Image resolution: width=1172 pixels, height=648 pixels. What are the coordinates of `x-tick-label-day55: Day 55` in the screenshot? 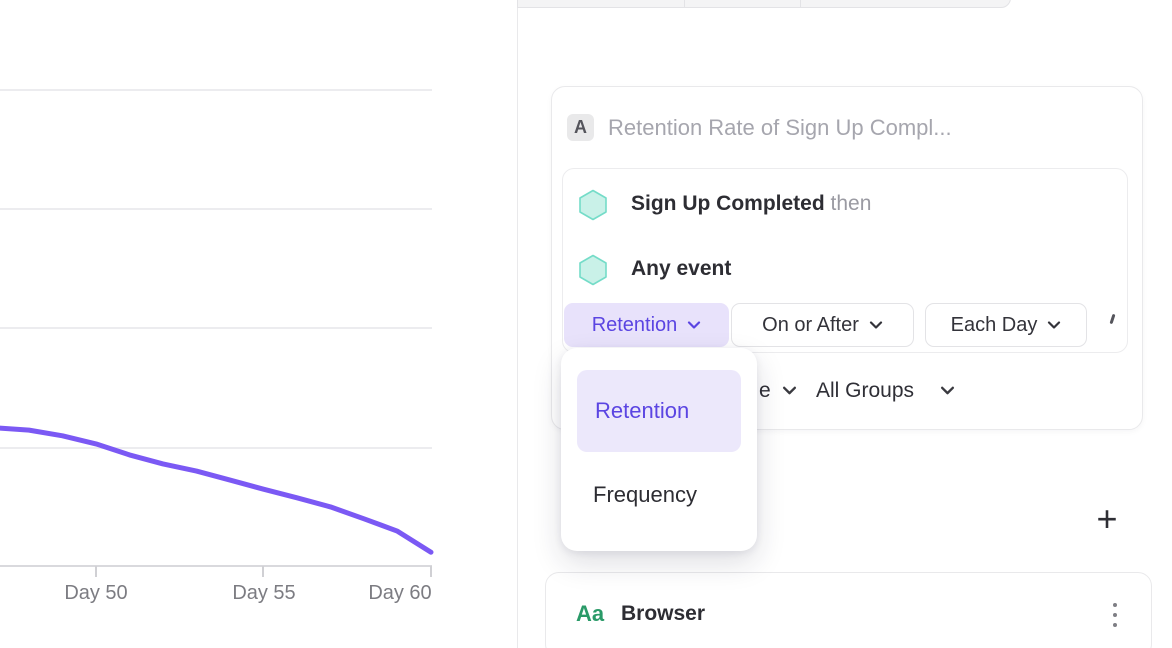 It's located at (263, 593).